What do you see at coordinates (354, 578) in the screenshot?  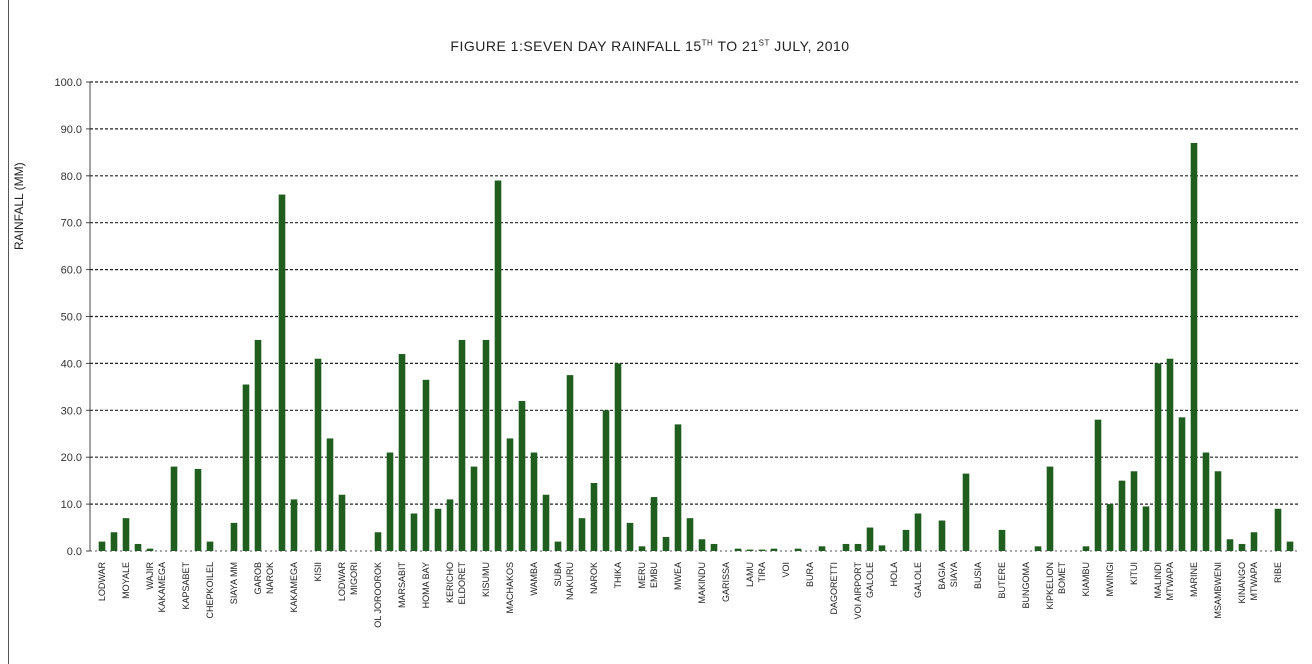 I see `xtick-label: MIGORI` at bounding box center [354, 578].